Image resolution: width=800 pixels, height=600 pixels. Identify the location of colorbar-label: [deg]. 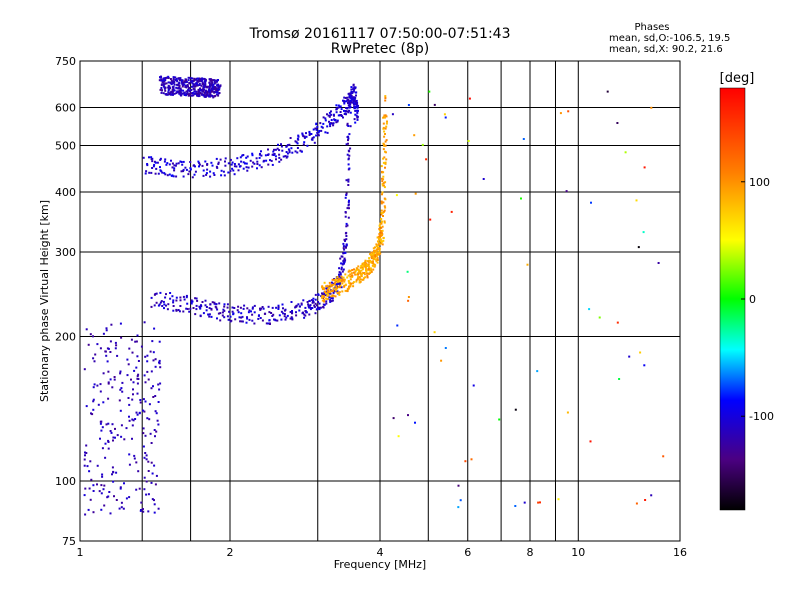
(737, 78).